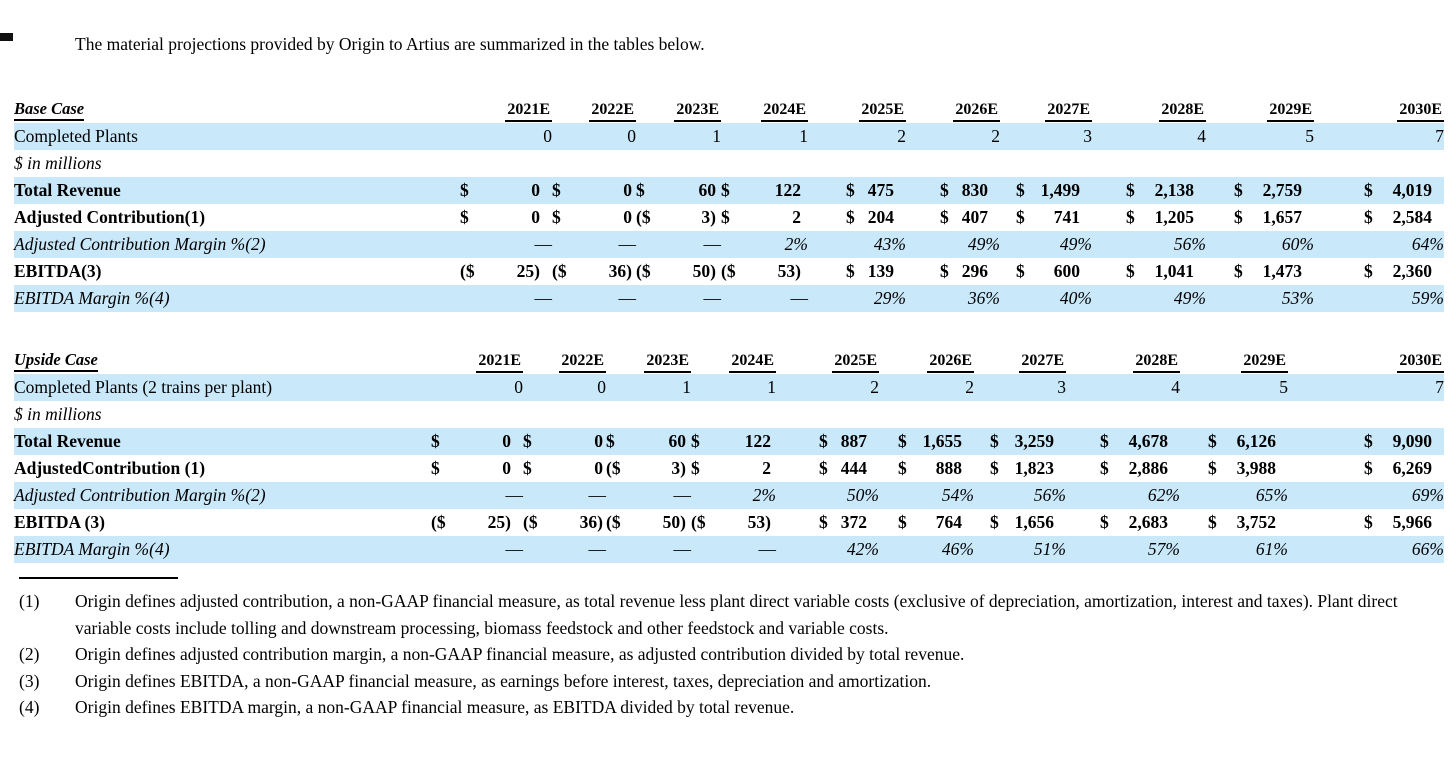  What do you see at coordinates (1260, 244) in the screenshot?
I see `percent-cell: 60%` at bounding box center [1260, 244].